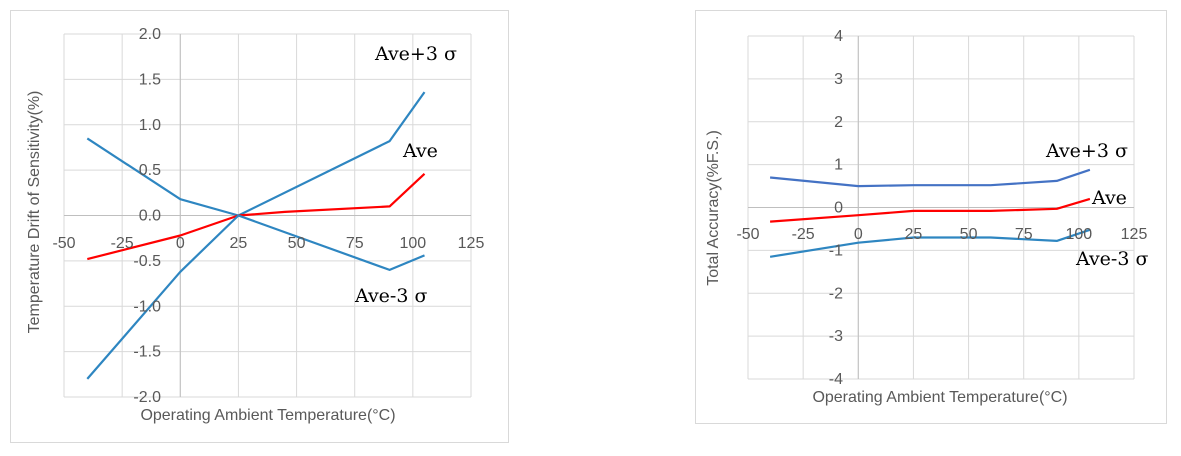 The width and height of the screenshot is (1181, 456). Describe the element at coordinates (838, 208) in the screenshot. I see `y-tick-label: 0` at that location.